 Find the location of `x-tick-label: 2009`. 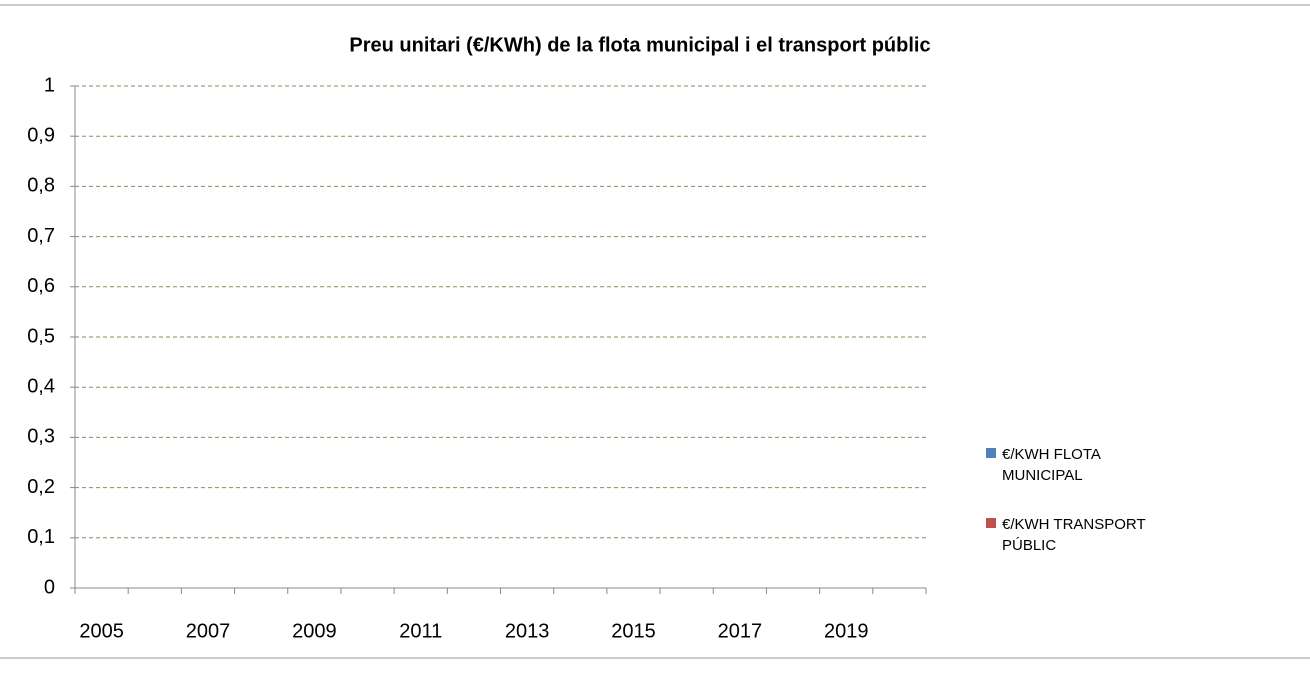

x-tick-label: 2009 is located at coordinates (314, 631).